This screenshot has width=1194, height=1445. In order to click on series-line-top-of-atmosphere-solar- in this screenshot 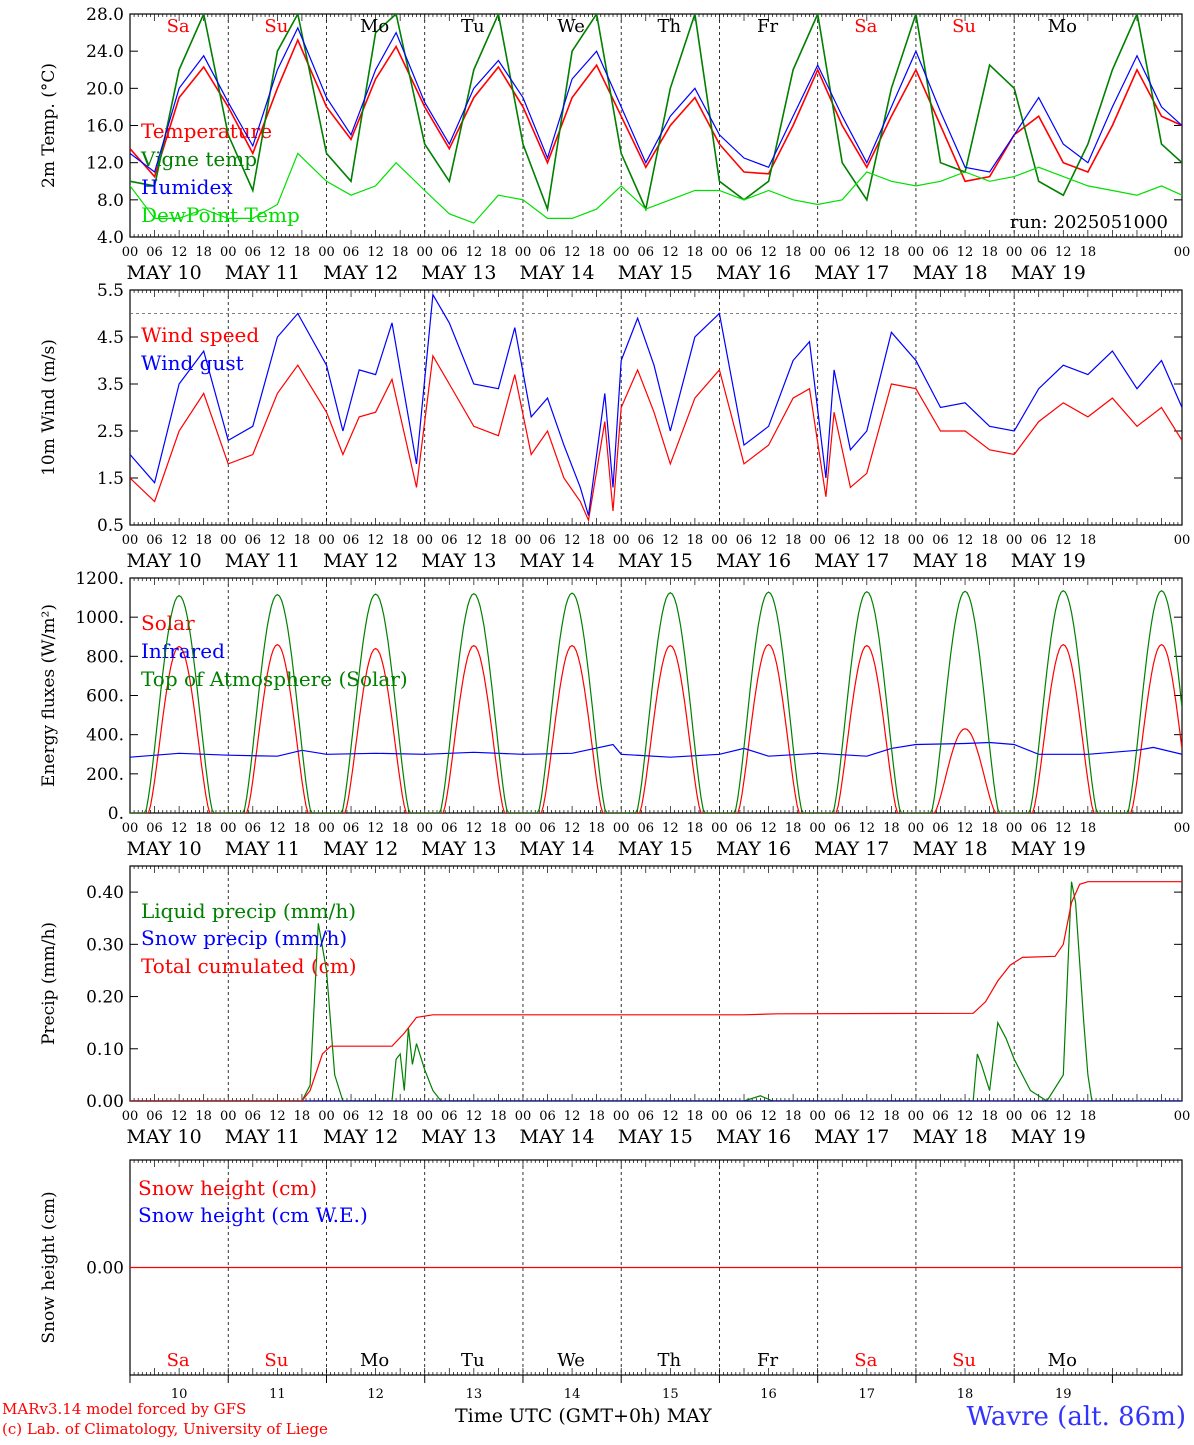, I will do `click(656, 701)`.